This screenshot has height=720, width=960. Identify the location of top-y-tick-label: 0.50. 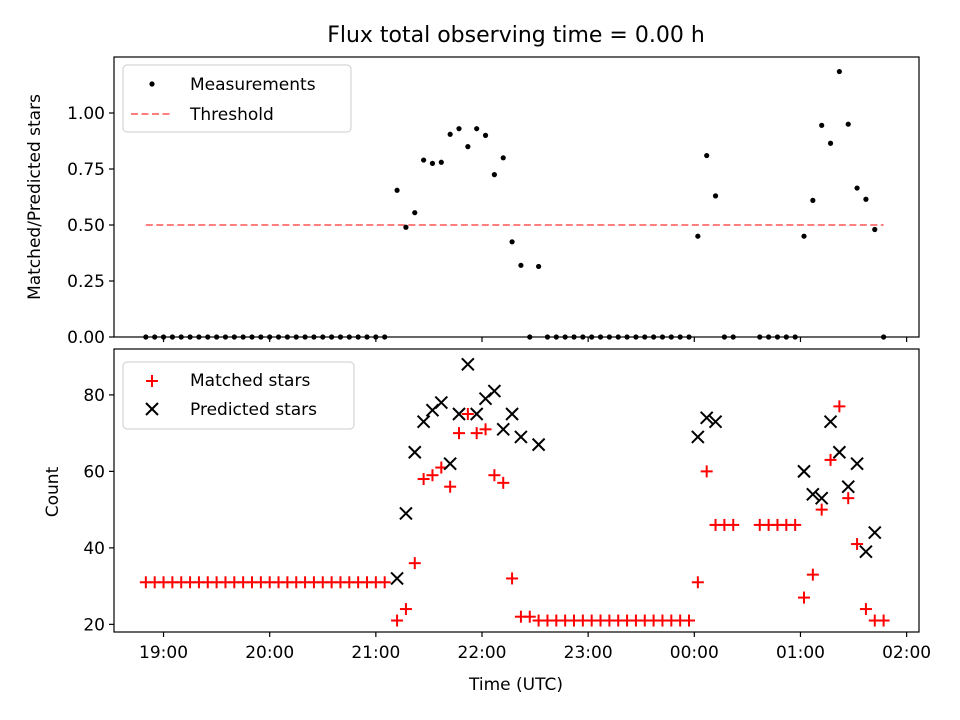
(86, 226).